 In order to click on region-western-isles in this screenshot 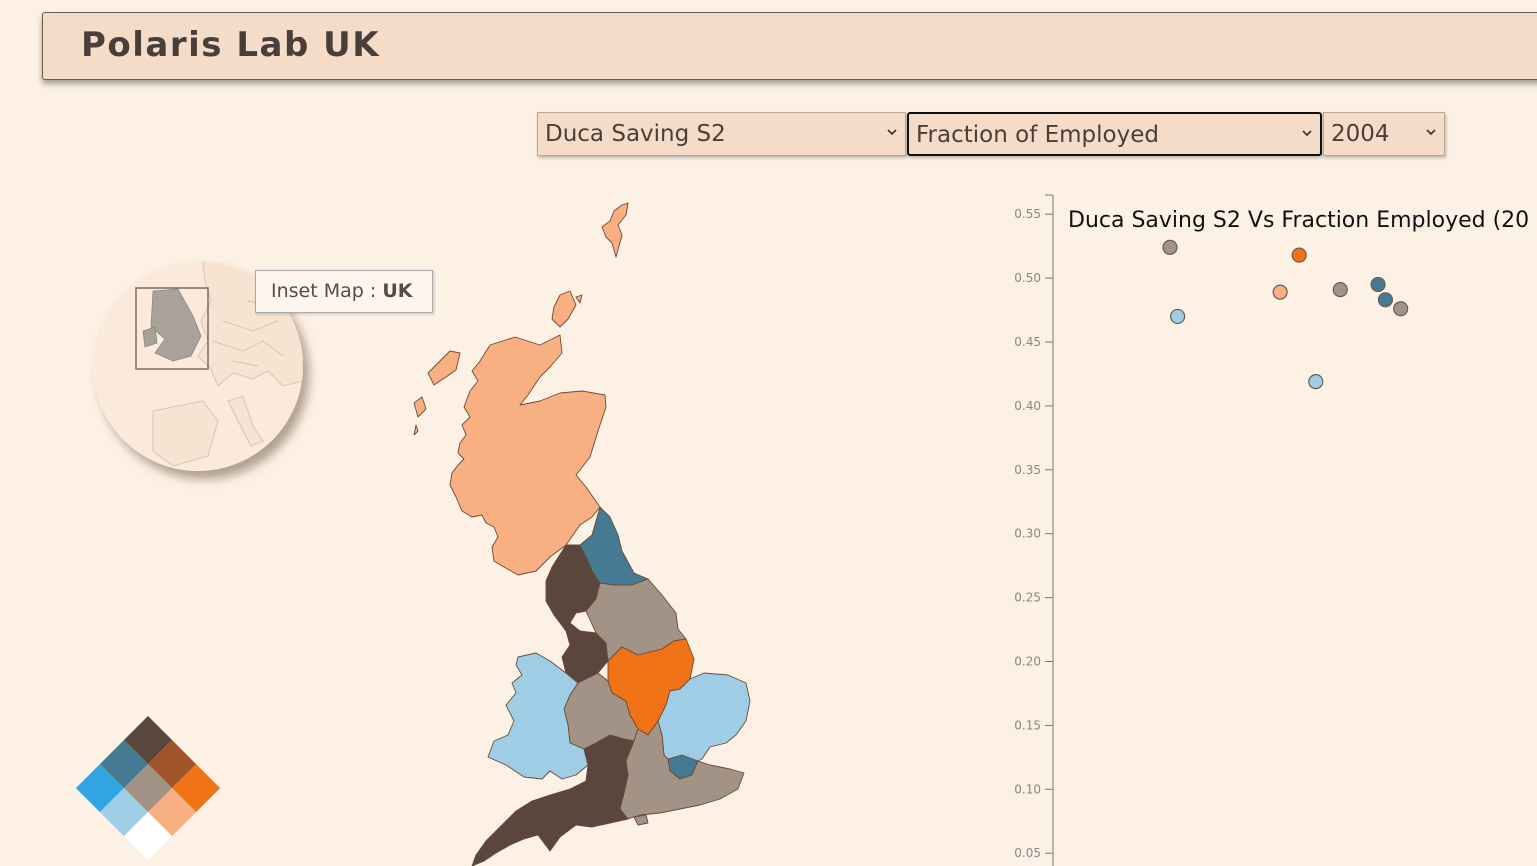, I will do `click(437, 393)`.